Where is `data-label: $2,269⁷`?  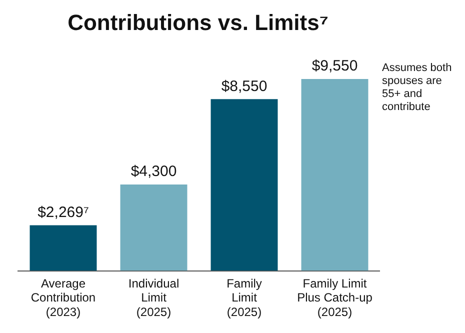 data-label: $2,269⁷ is located at coordinates (63, 212).